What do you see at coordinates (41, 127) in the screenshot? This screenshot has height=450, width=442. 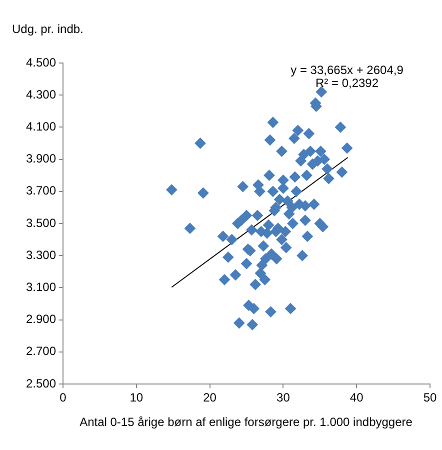 I see `y-tick-label: 4.100` at bounding box center [41, 127].